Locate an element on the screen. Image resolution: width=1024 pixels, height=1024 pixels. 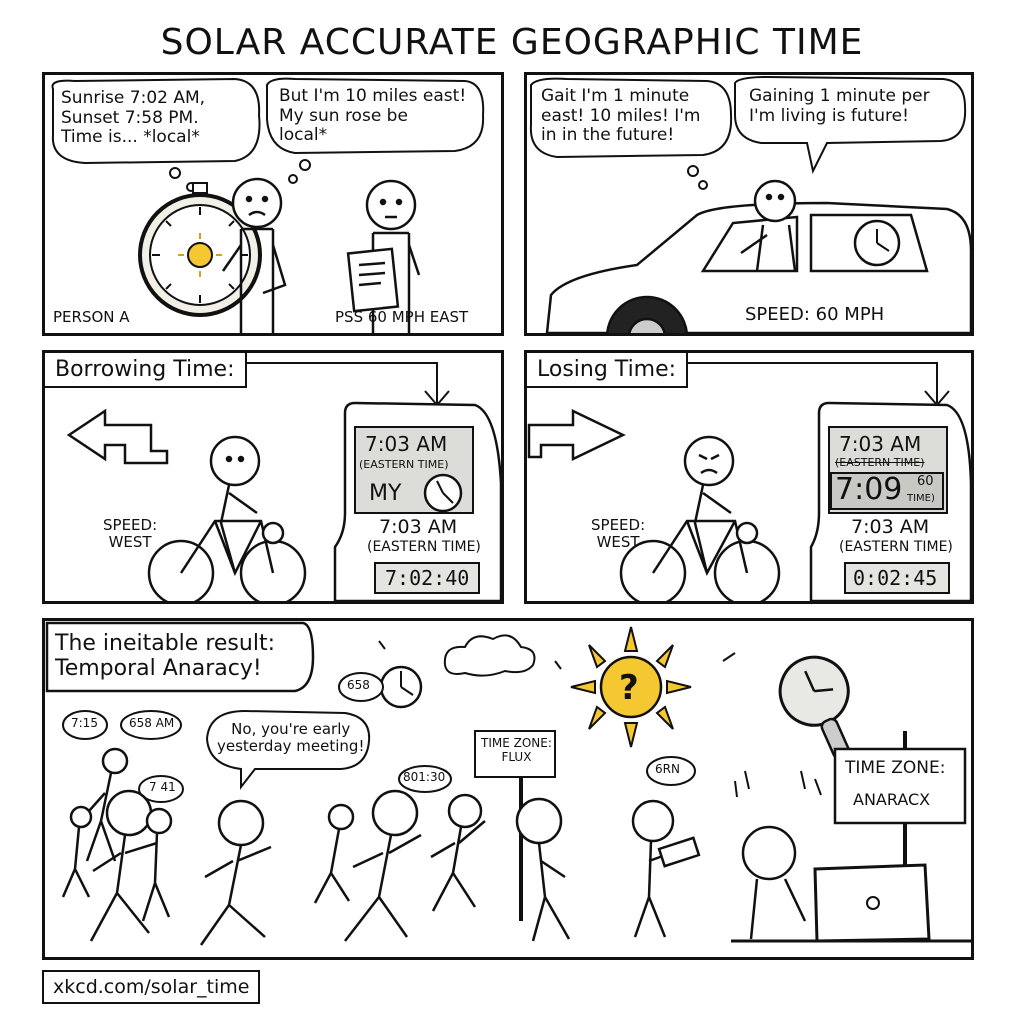
label-person-a: PERSON A is located at coordinates (91, 317).